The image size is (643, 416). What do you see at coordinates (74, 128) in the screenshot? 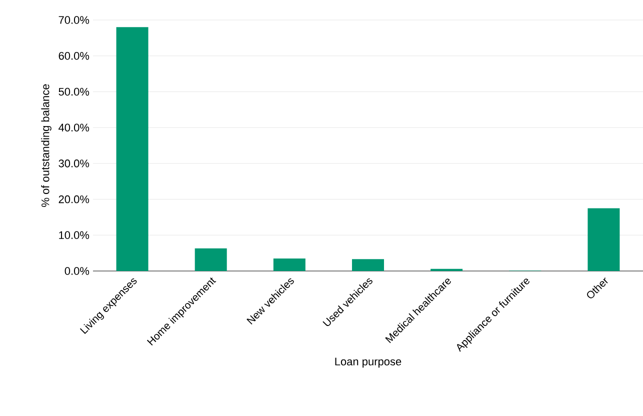
I see `y-tick-label: 40.0%` at bounding box center [74, 128].